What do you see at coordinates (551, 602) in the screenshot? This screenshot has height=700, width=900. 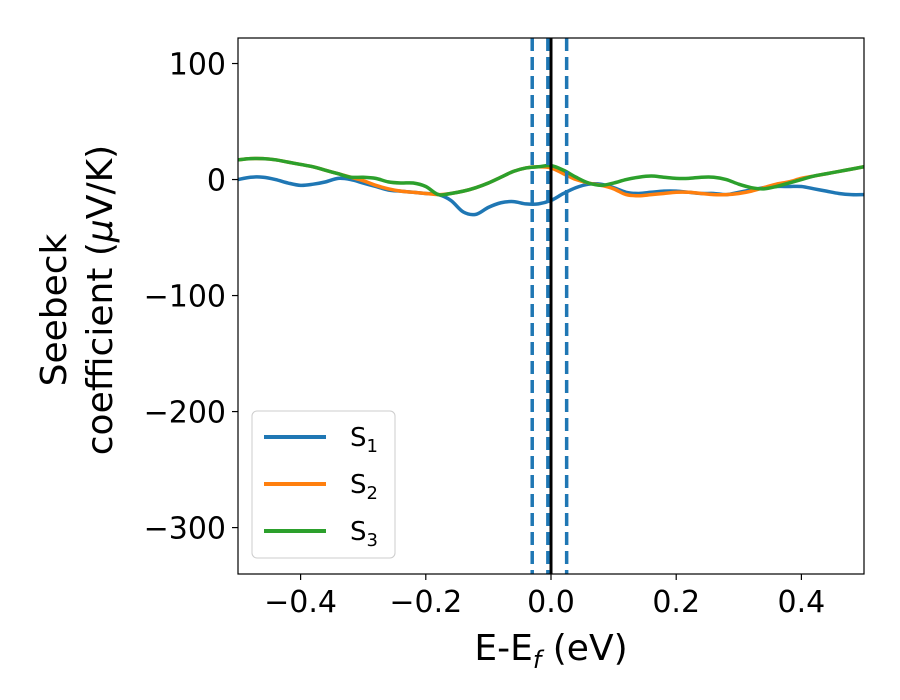 I see `x-tick-label: 0.0` at bounding box center [551, 602].